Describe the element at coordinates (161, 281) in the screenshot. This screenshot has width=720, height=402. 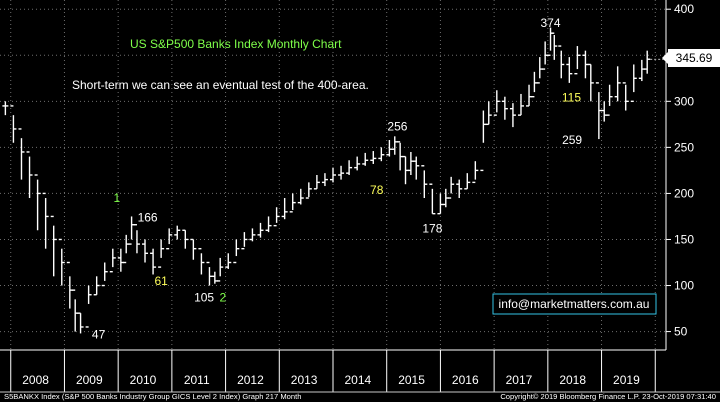
I see `annotation-label: 61` at that location.